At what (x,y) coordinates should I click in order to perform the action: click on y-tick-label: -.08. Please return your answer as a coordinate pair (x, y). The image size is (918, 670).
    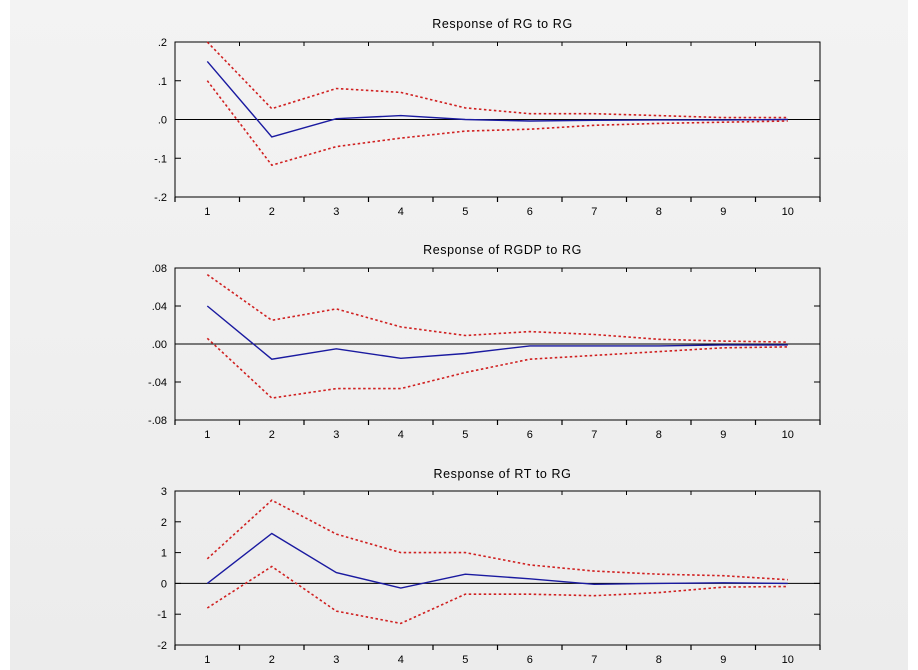
    Looking at the image, I should click on (157, 421).